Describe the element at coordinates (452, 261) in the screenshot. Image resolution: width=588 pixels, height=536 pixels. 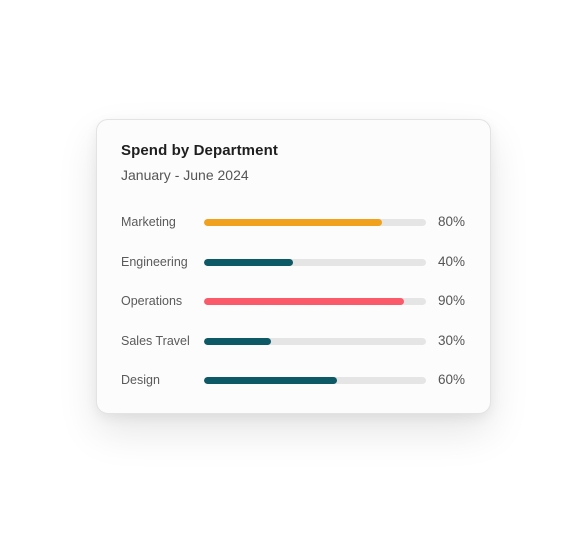
I see `bar-value-label: 40%` at that location.